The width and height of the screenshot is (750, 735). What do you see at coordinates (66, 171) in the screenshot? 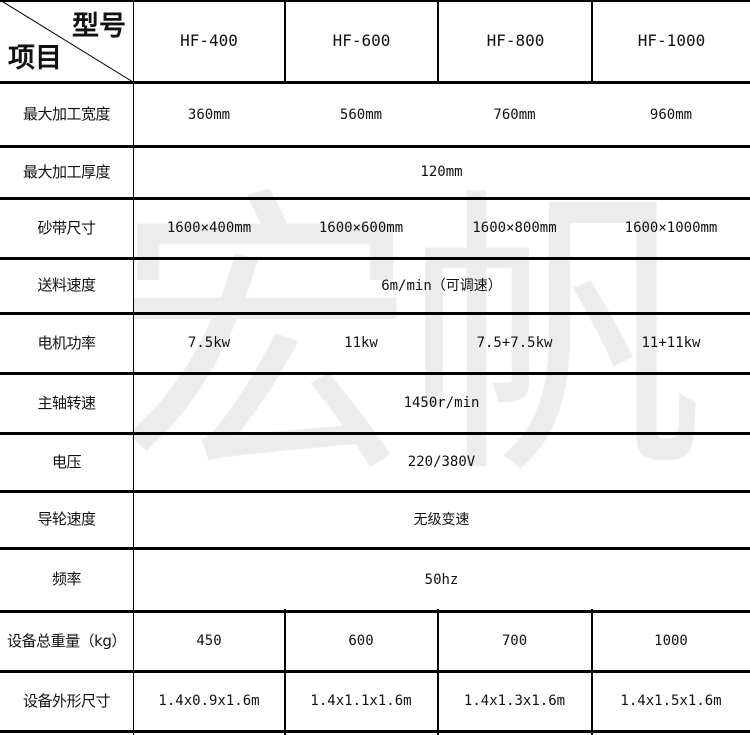
I see `row-label: 最大加工厚度` at bounding box center [66, 171].